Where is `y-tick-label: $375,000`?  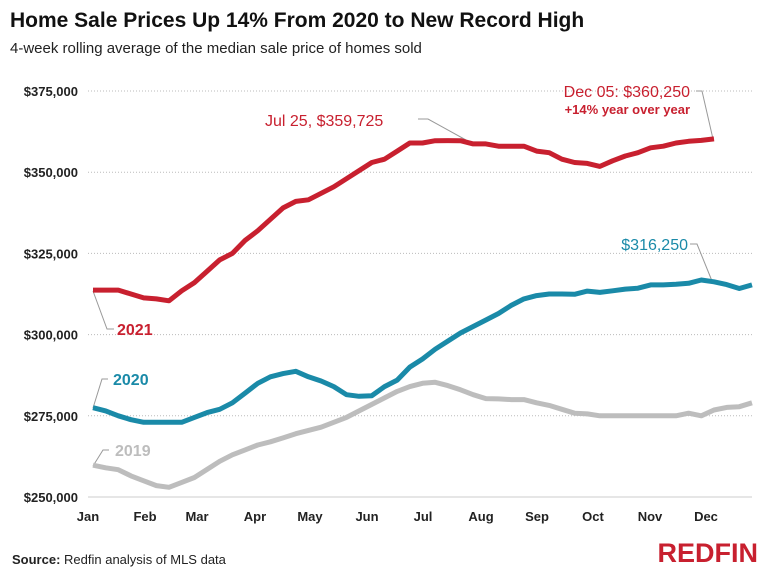
y-tick-label: $375,000 is located at coordinates (51, 91).